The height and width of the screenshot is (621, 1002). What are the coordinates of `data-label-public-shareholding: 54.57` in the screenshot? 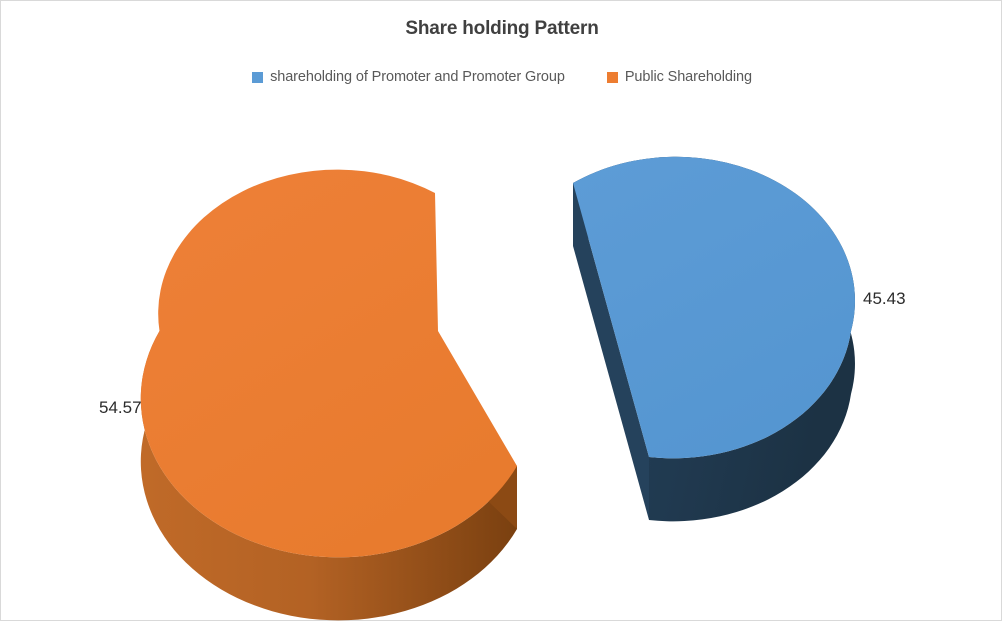 It's located at (120, 407).